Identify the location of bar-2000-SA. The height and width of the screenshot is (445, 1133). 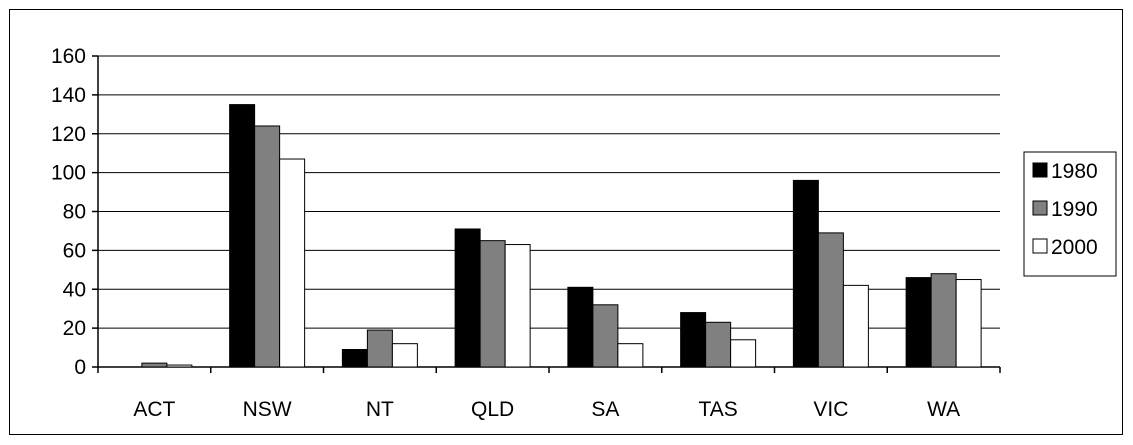
(630, 355).